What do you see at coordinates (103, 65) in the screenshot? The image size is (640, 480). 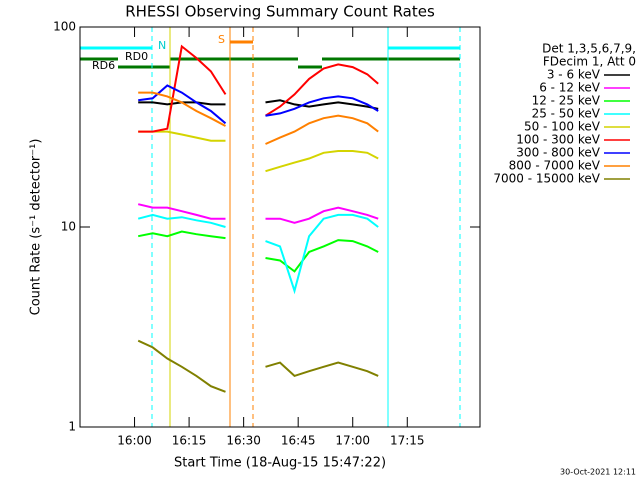 I see `annotation: RD6` at bounding box center [103, 65].